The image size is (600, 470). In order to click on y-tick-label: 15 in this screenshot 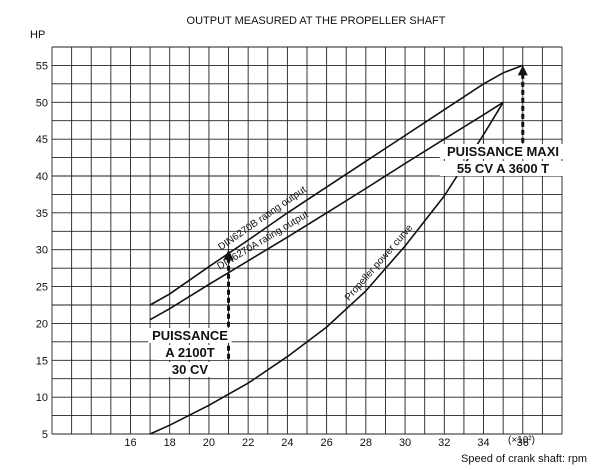, I will do `click(42, 361)`.